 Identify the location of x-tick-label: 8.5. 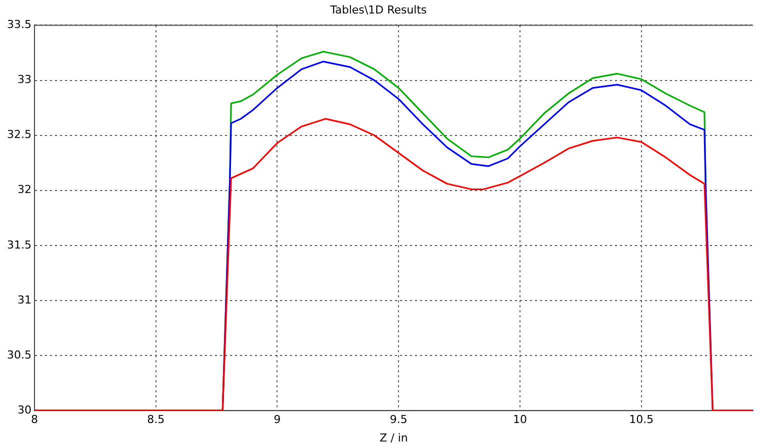
(156, 419).